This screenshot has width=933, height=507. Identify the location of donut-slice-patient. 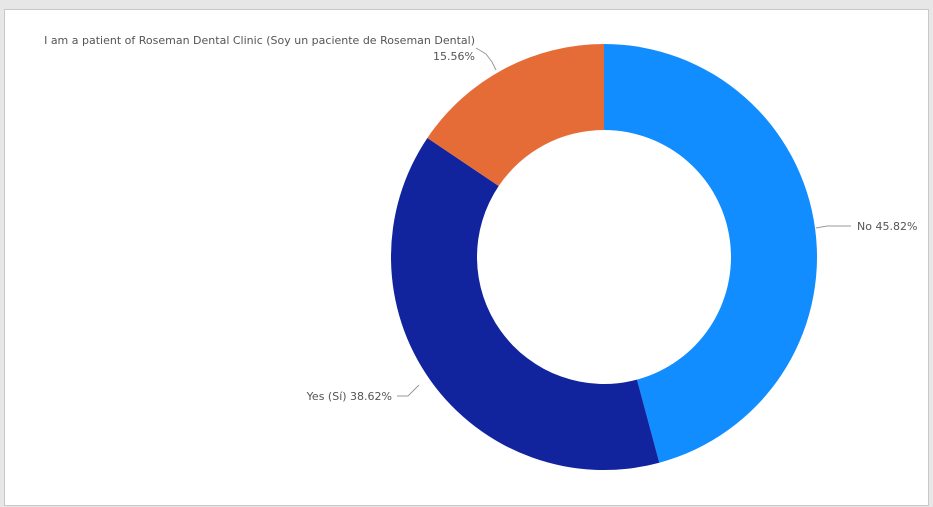
(515, 115).